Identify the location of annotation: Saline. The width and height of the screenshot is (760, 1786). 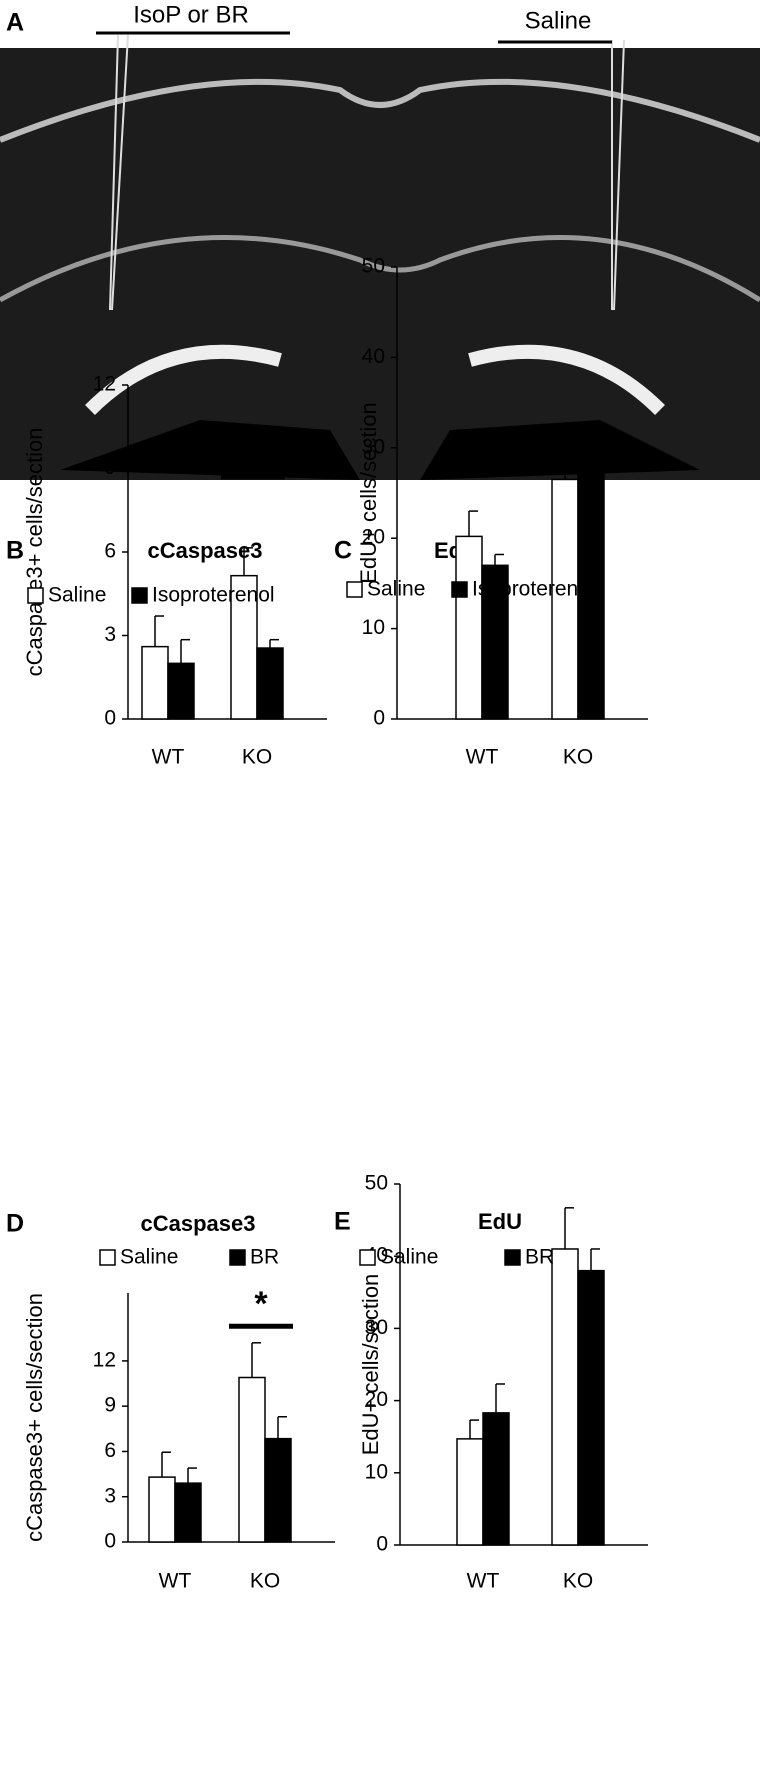
(558, 20).